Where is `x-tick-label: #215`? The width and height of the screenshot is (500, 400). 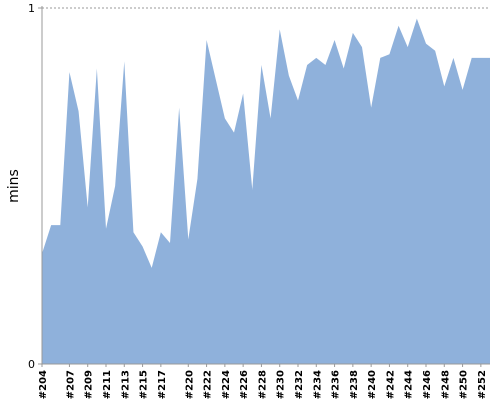
x-tick-label: #215 is located at coordinates (144, 384).